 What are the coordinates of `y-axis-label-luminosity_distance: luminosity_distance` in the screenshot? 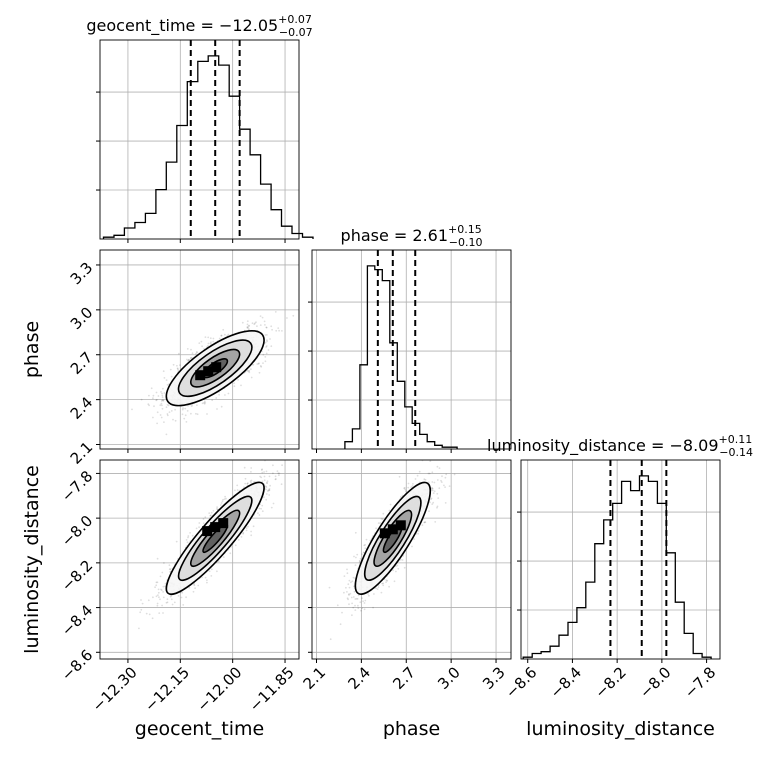 It's located at (32, 559).